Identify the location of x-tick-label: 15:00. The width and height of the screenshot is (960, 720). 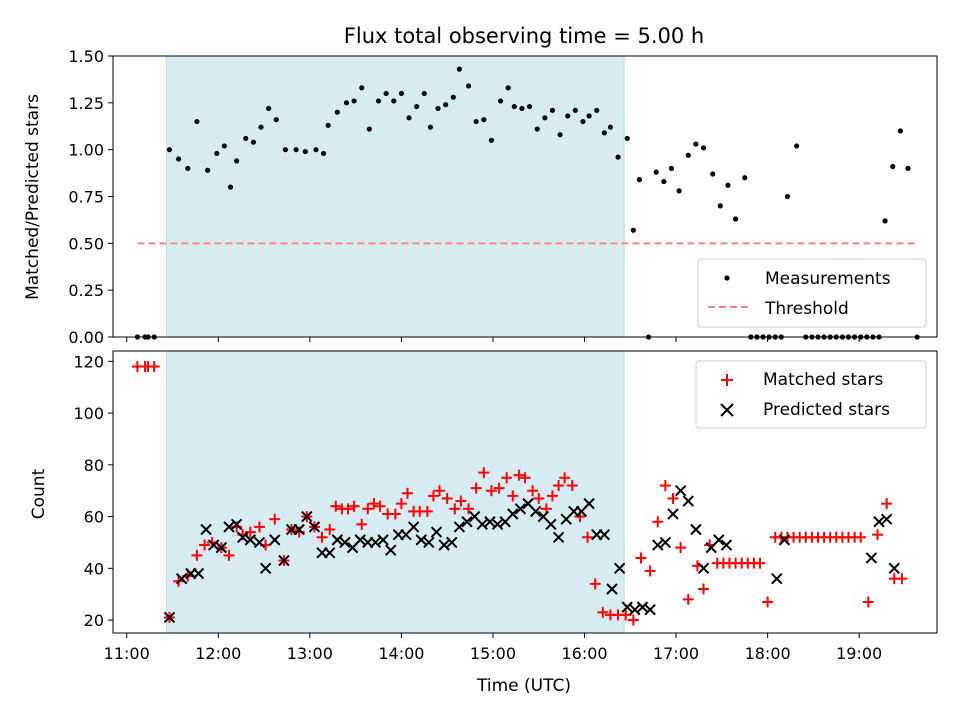
(493, 653).